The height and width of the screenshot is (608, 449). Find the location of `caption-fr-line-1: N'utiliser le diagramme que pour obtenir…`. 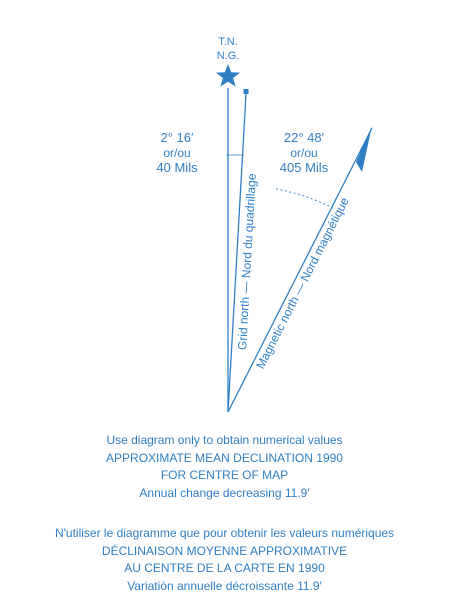

caption-fr-line-1: N'utiliser le diagramme que pour obtenir… is located at coordinates (224, 533).